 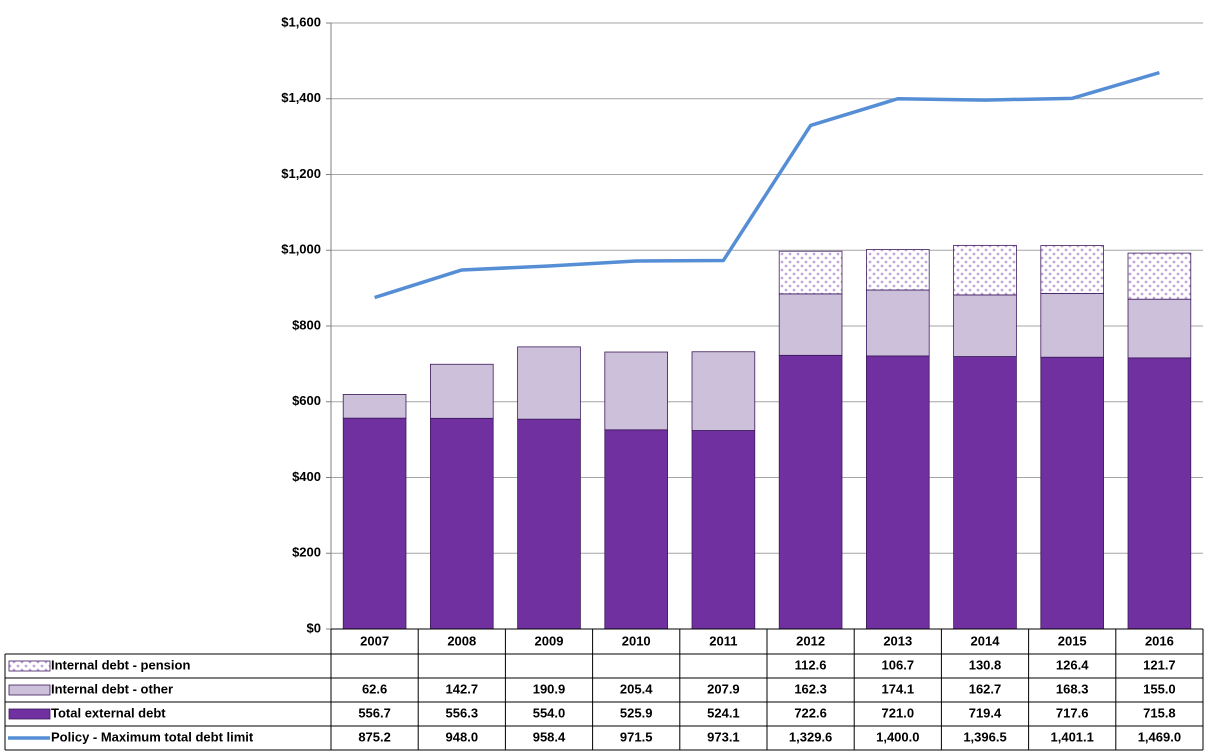 I want to click on table-value: 719.4, so click(x=985, y=712).